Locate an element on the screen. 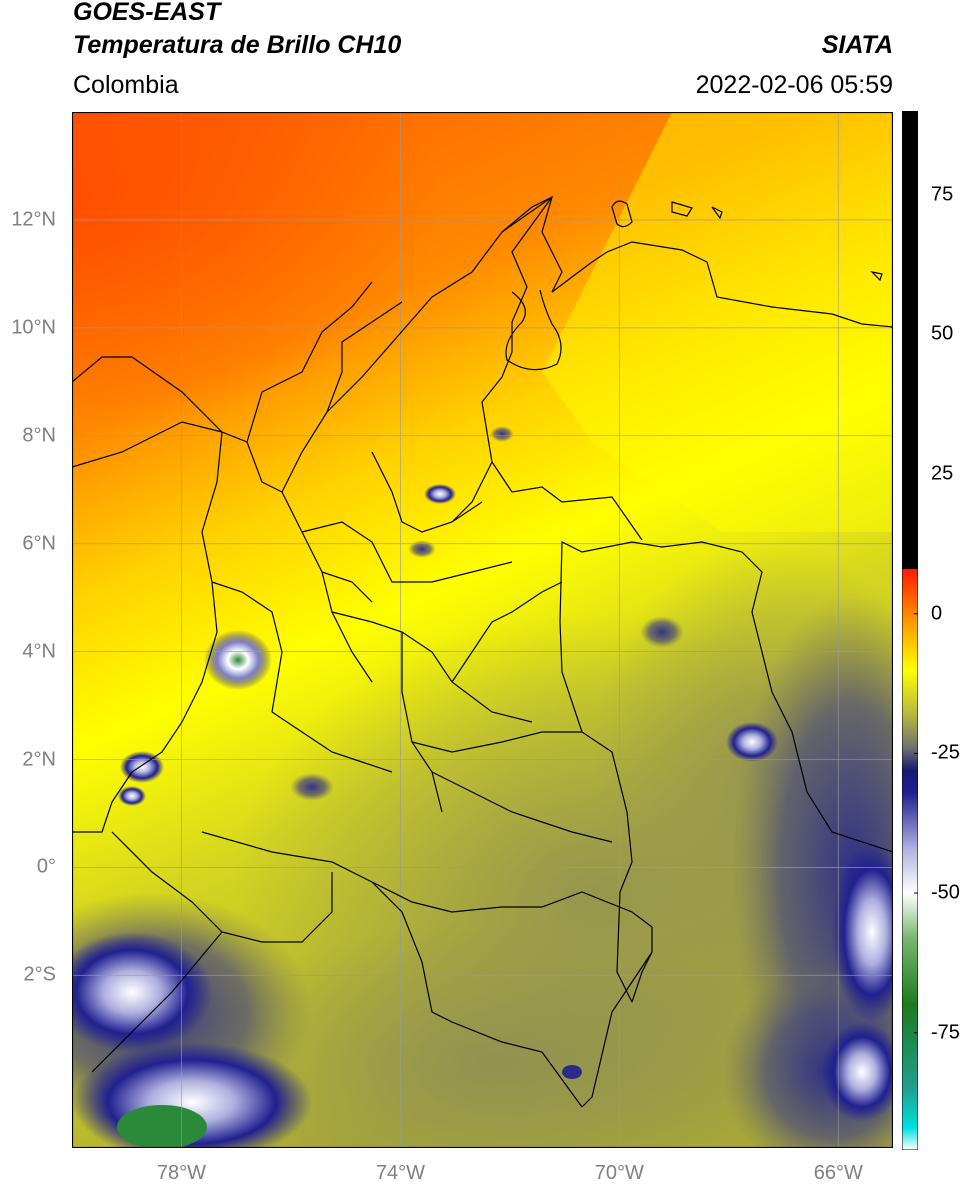 Image resolution: width=966 pixels, height=1190 pixels. product-title: GOES-EAST is located at coordinates (147, 13).